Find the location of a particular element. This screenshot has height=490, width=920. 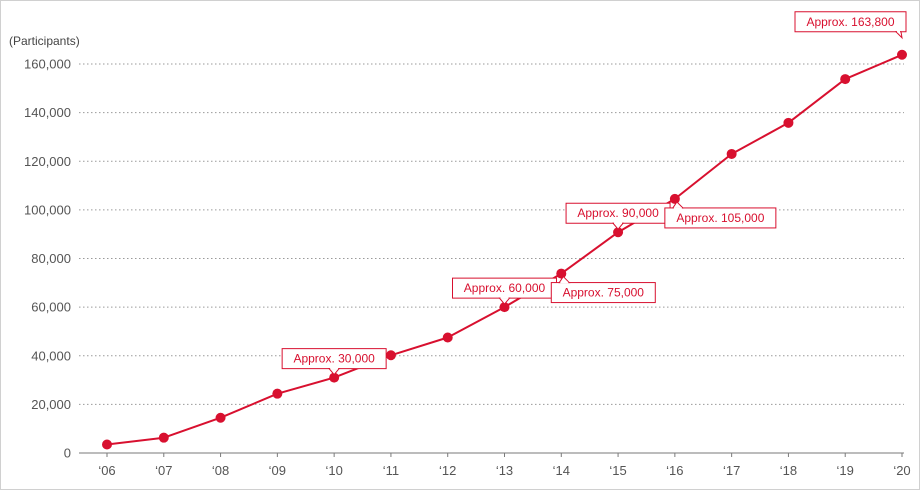

callout-label: Approx. 60,000 is located at coordinates (505, 288).